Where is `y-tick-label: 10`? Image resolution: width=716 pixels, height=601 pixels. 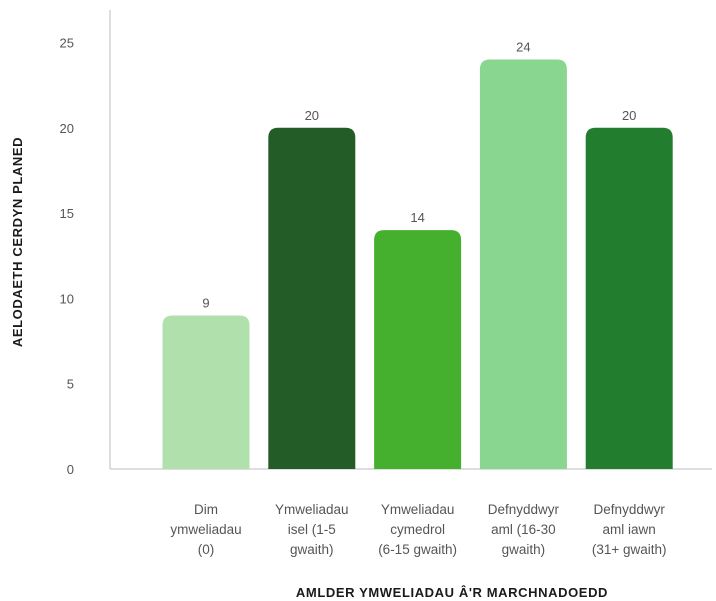
y-tick-label: 10 is located at coordinates (67, 298).